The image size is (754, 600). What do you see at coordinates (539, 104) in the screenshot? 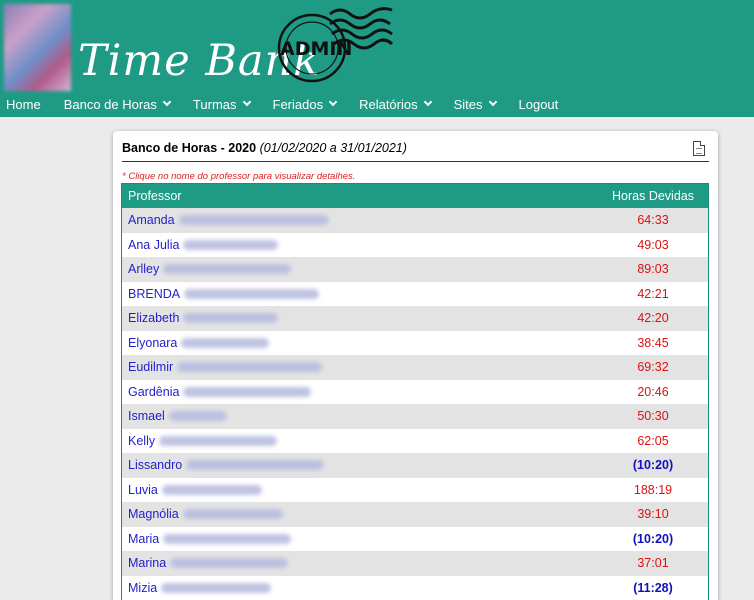
I see `nav-logout: Logout` at bounding box center [539, 104].